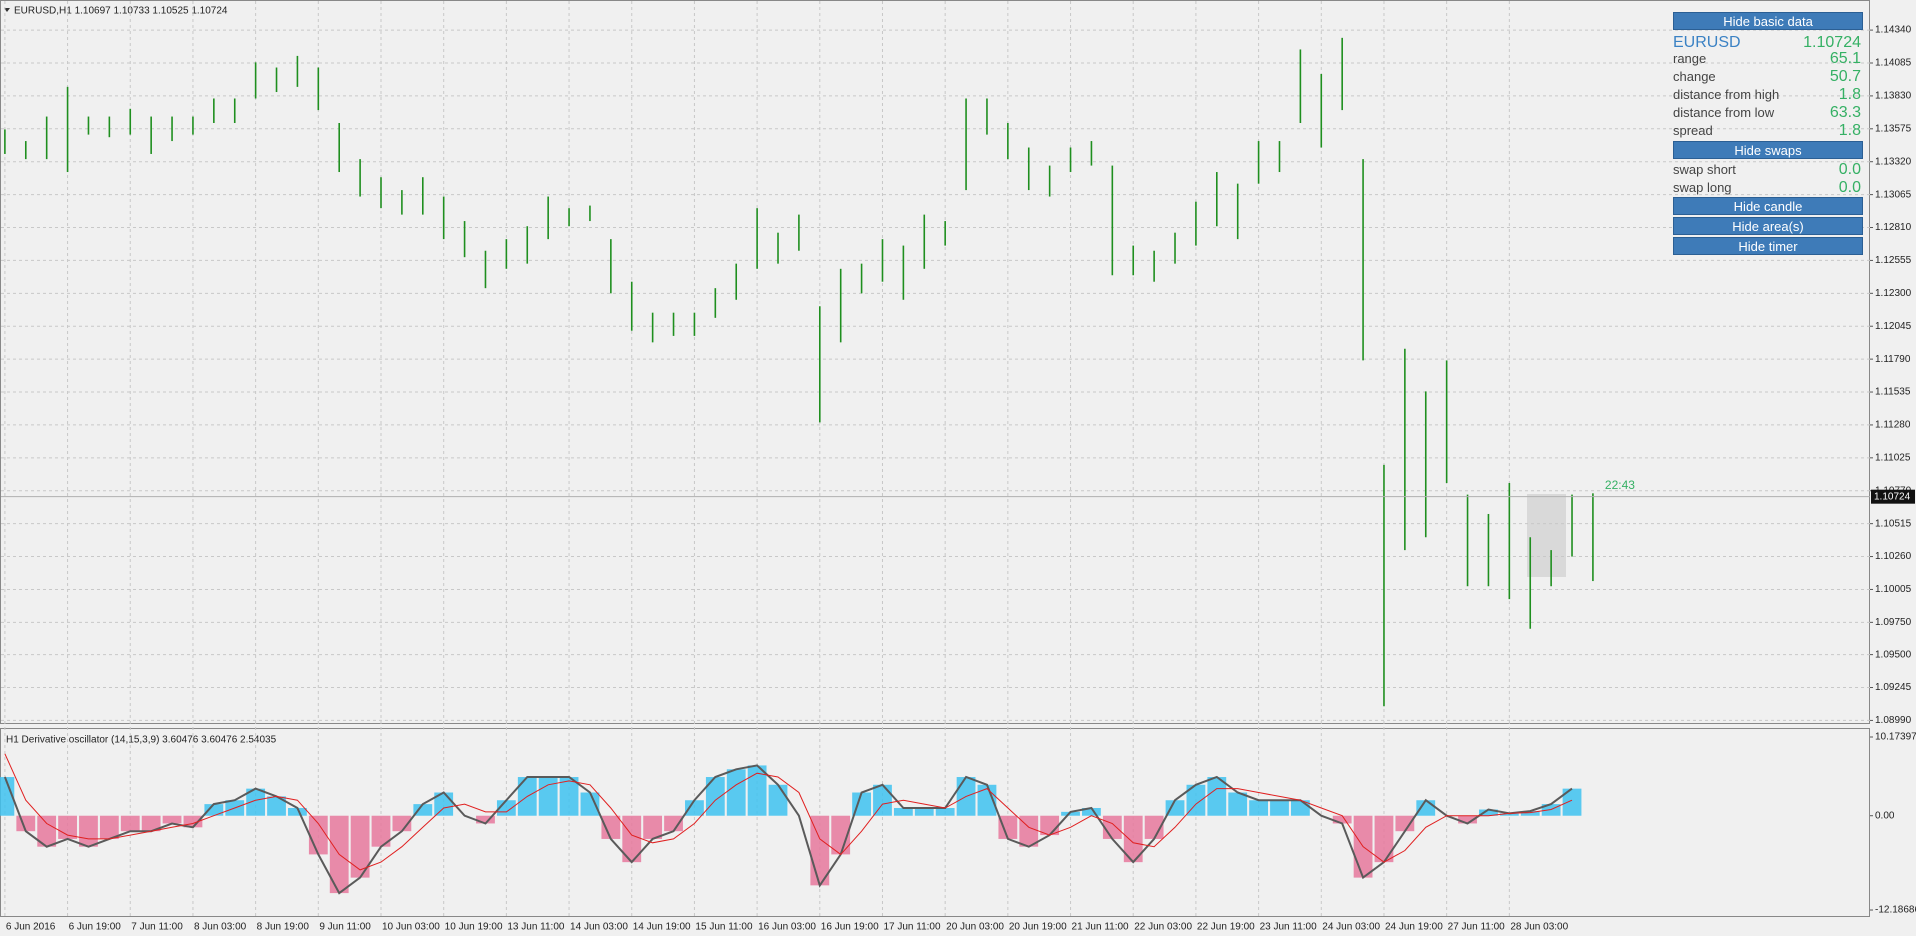 Image resolution: width=1916 pixels, height=936 pixels. I want to click on button: Hide basic data, so click(1768, 21).